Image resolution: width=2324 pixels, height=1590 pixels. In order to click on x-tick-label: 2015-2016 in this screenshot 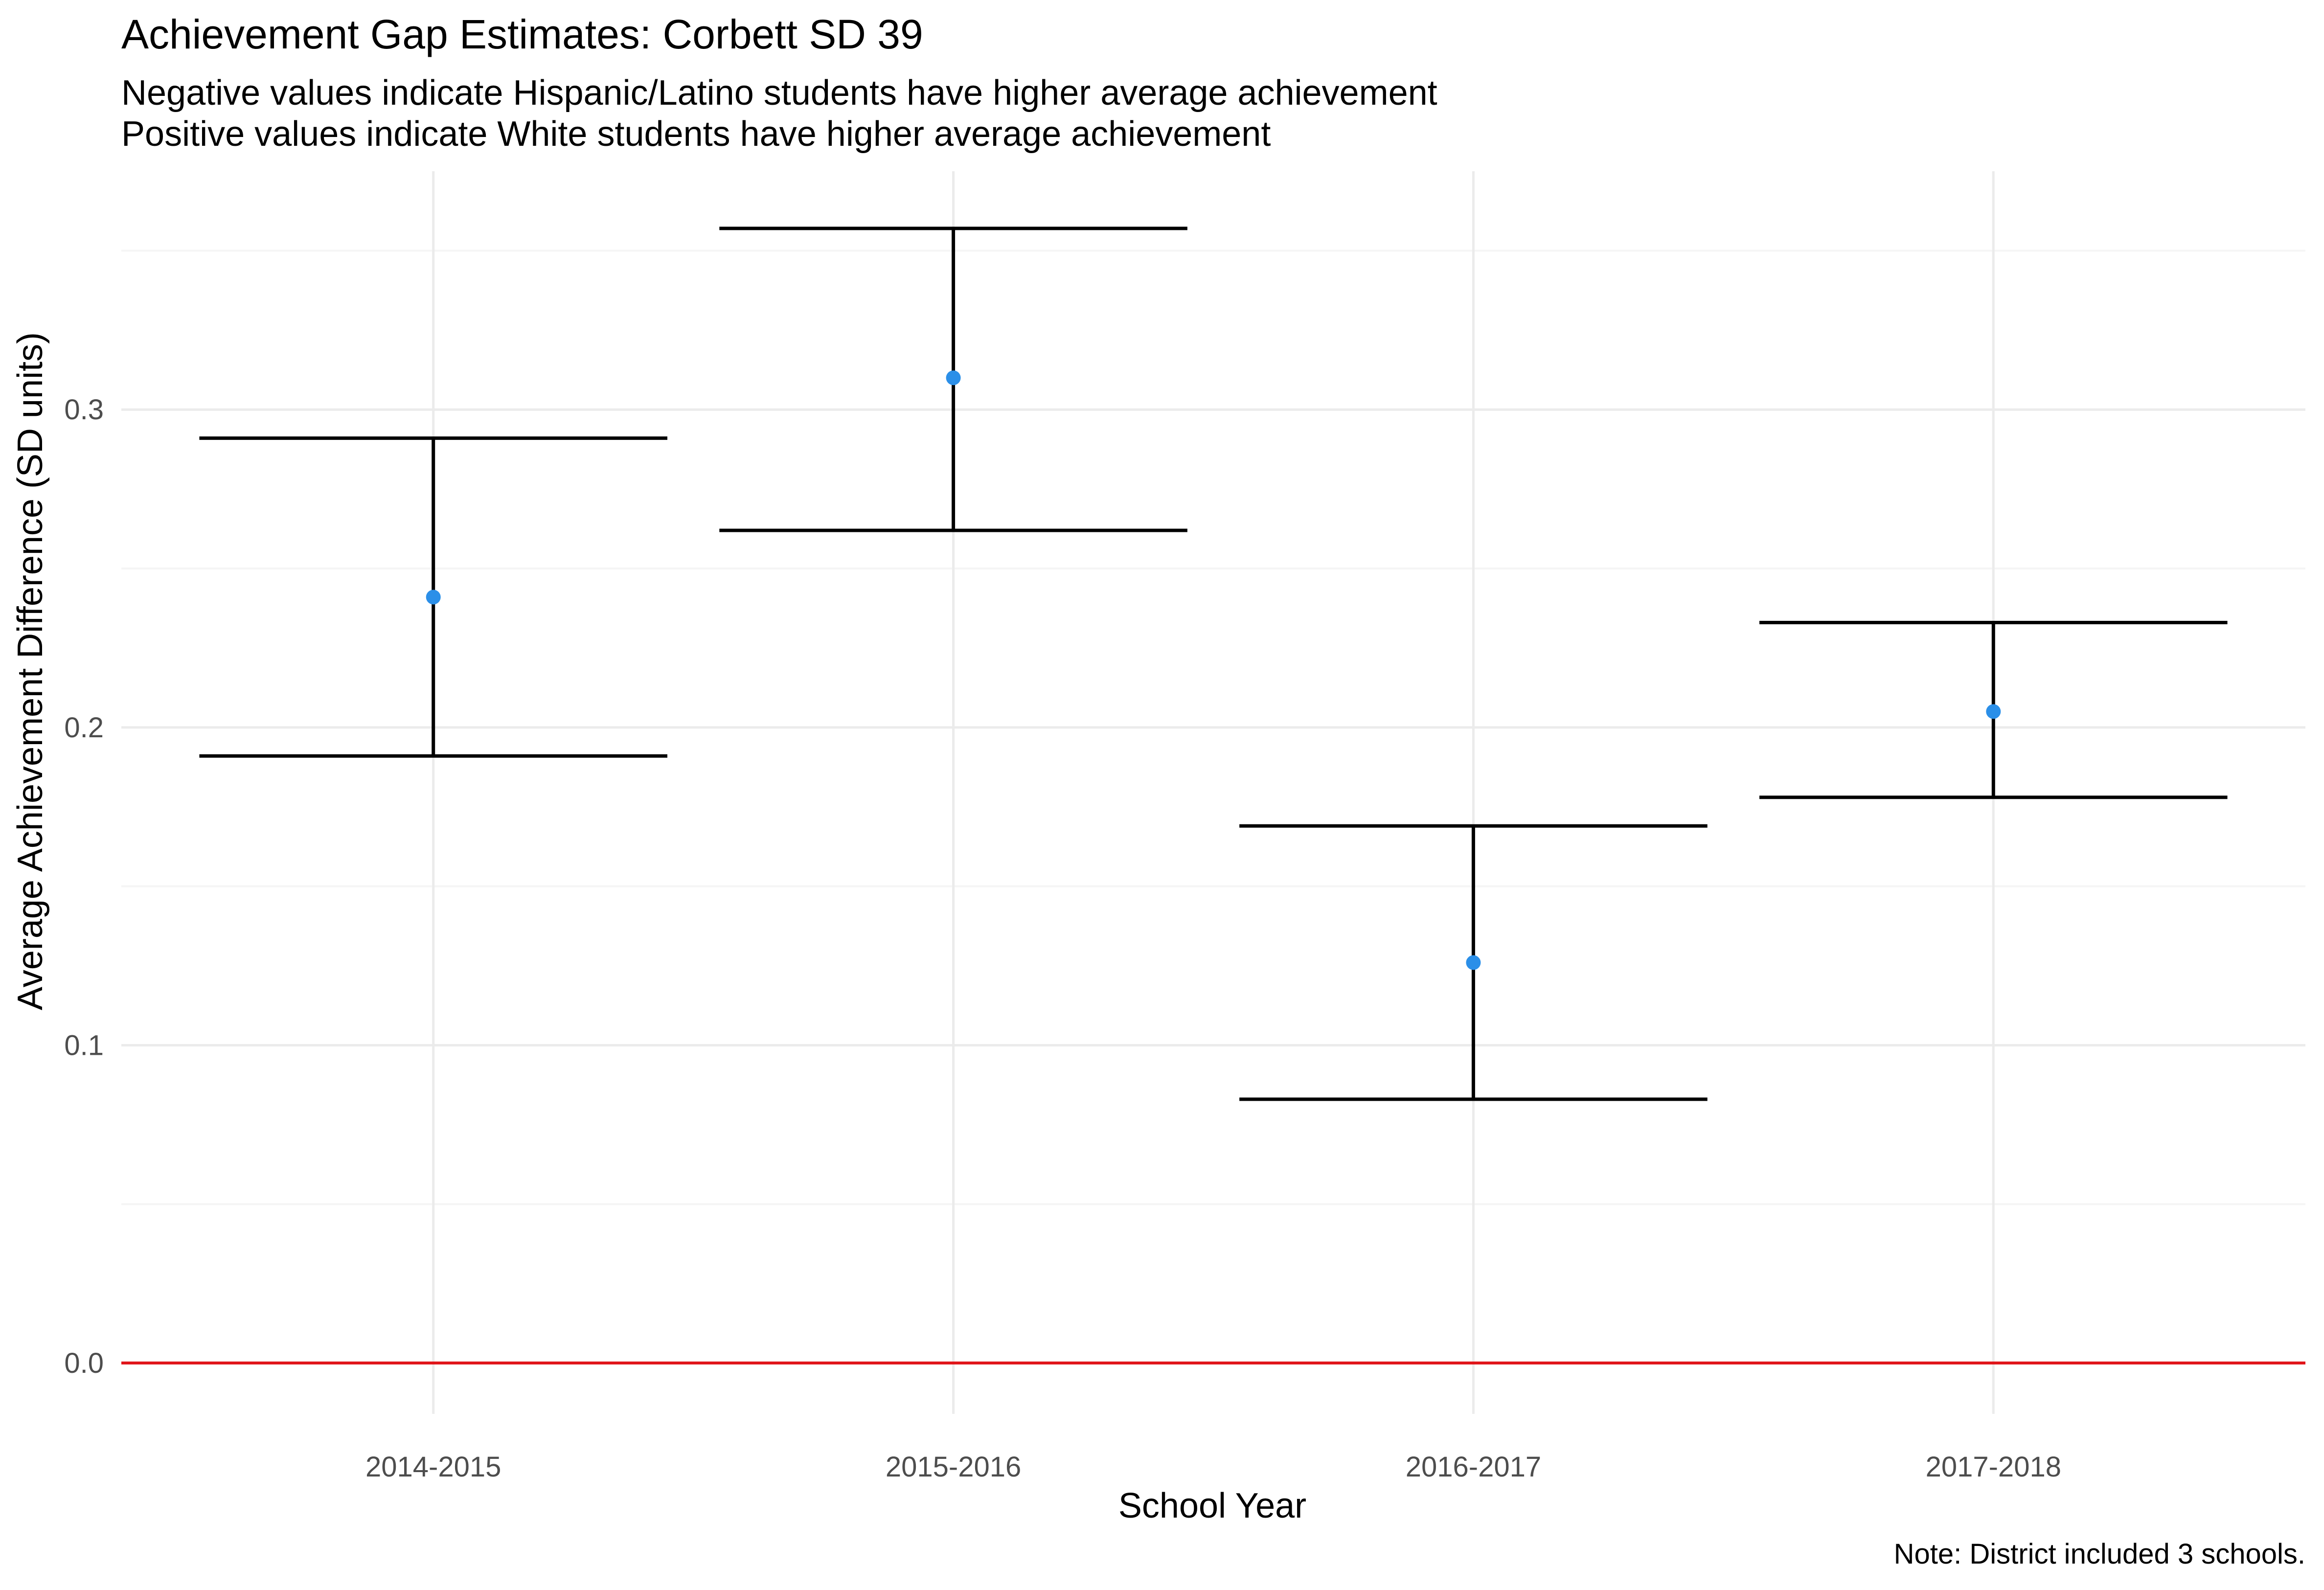, I will do `click(953, 1467)`.